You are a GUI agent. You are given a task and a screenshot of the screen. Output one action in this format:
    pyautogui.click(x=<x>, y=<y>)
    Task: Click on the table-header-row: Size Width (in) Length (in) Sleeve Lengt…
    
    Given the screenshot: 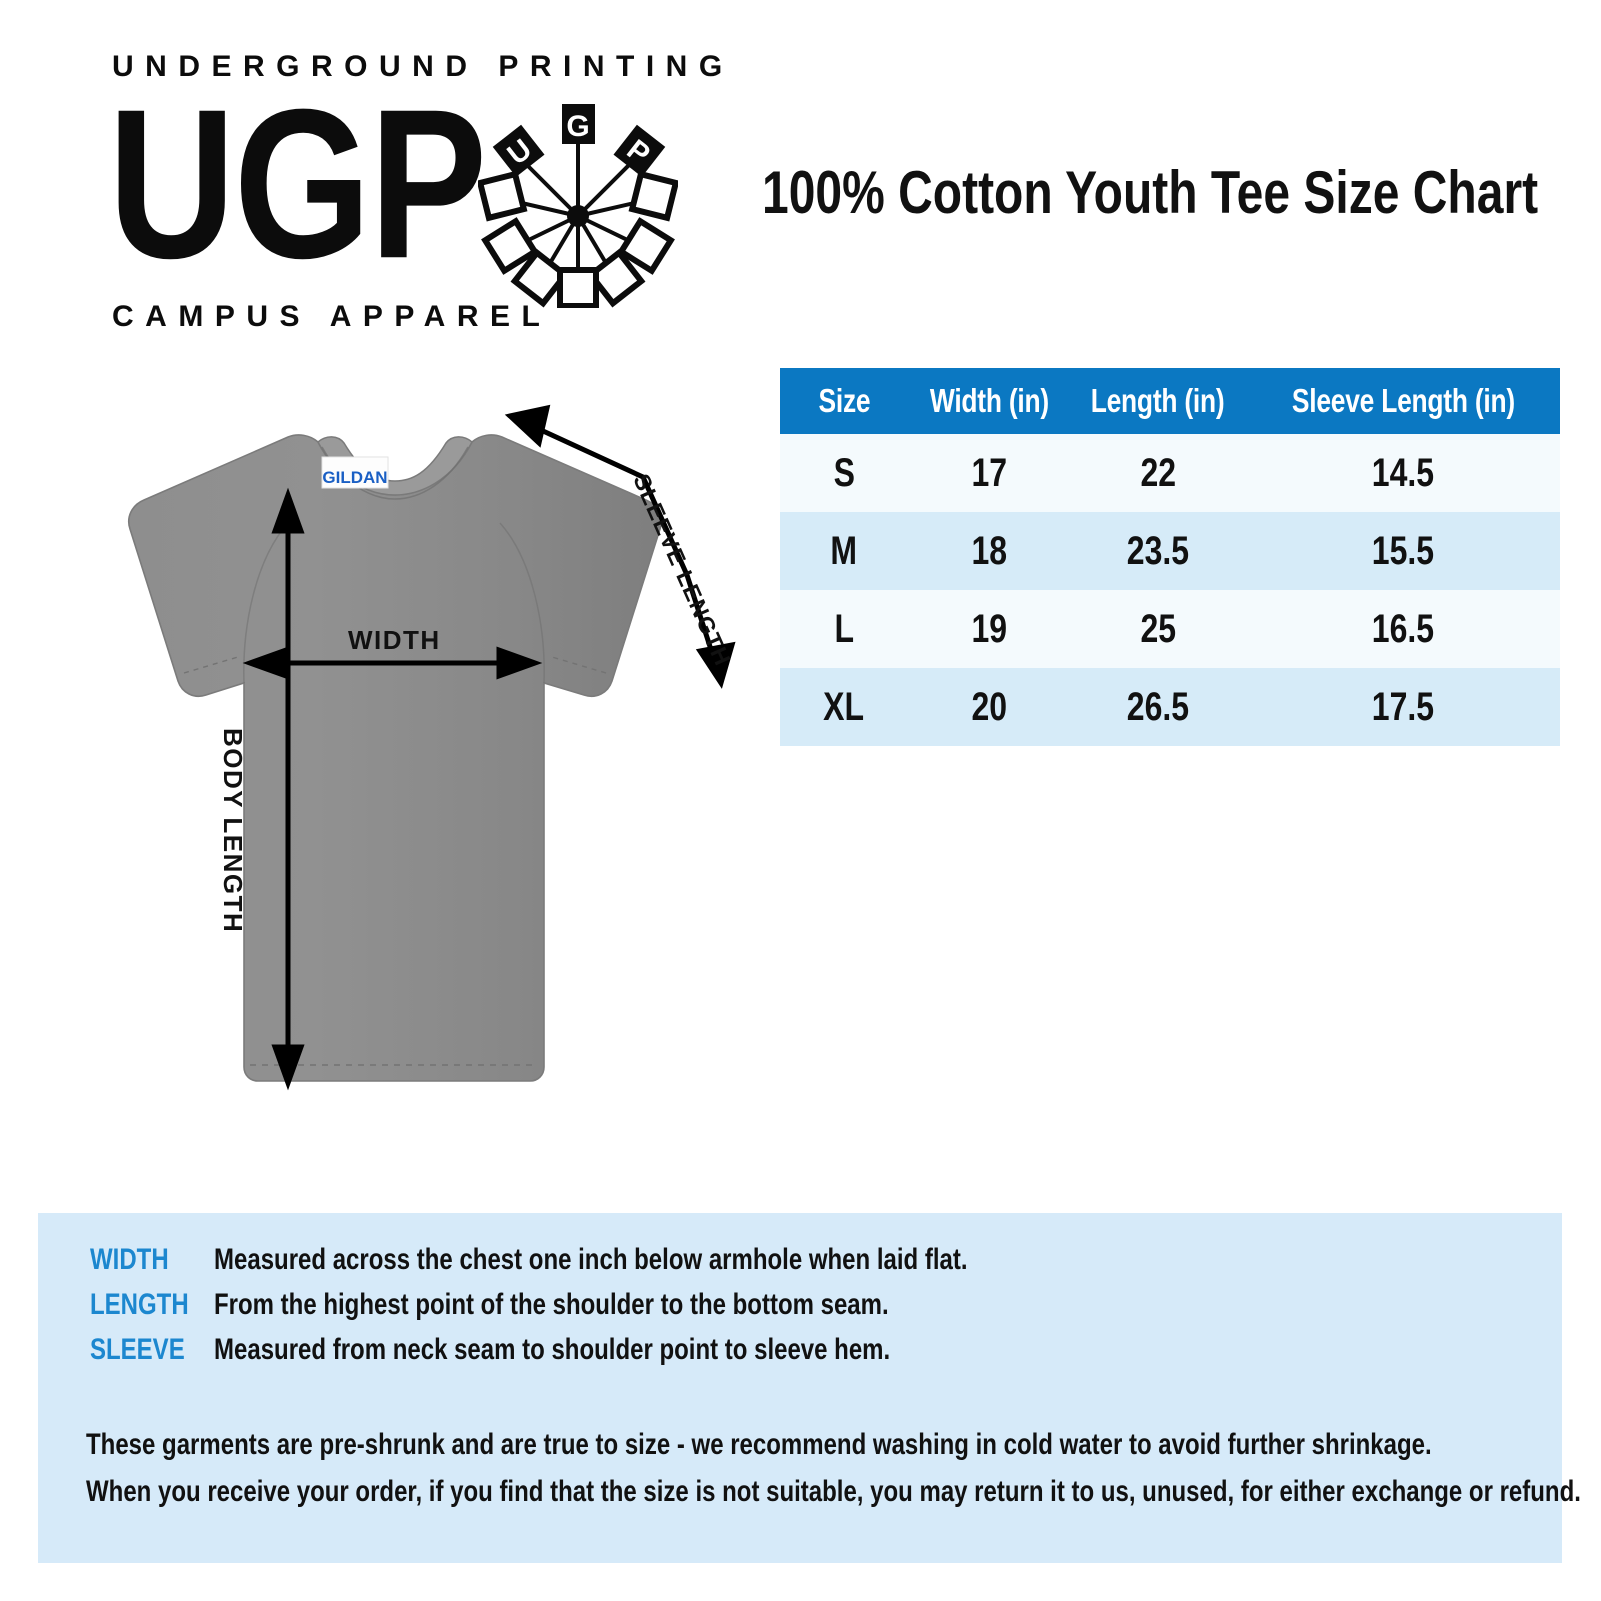 What is the action you would take?
    pyautogui.click(x=1170, y=401)
    